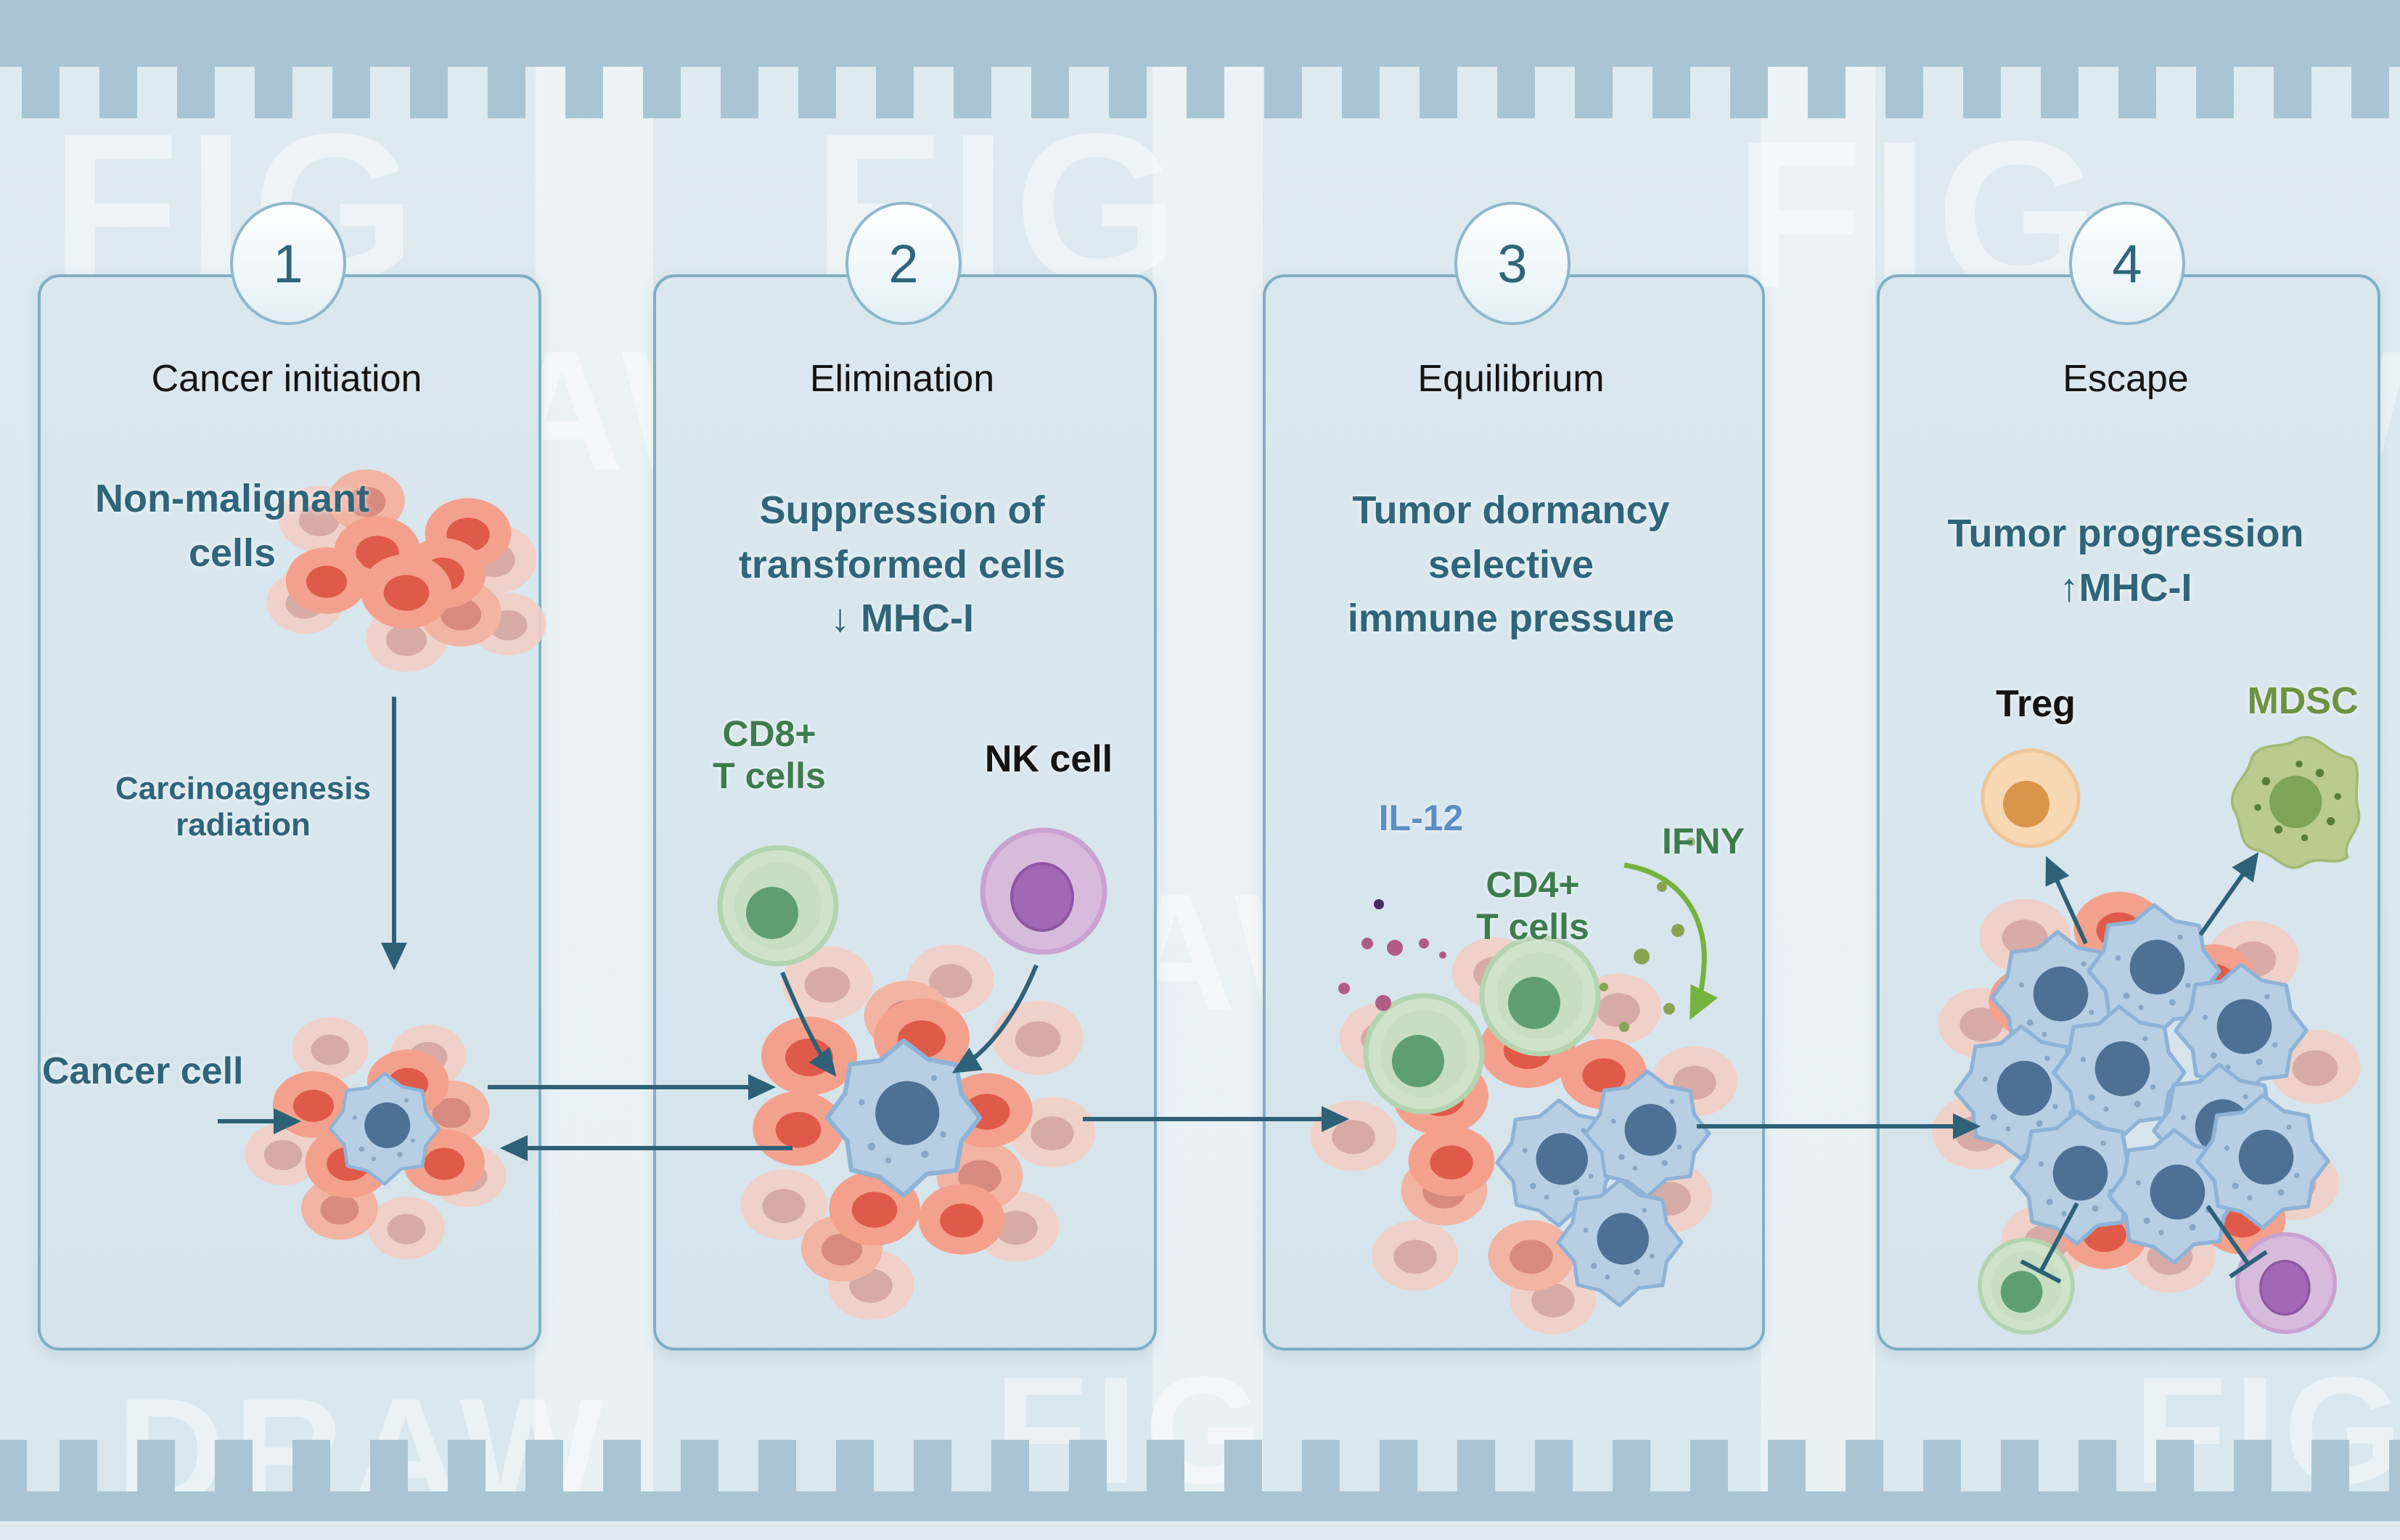 The height and width of the screenshot is (1540, 2400). What do you see at coordinates (232, 526) in the screenshot?
I see `stage-subtitle: Non-malignant cells` at bounding box center [232, 526].